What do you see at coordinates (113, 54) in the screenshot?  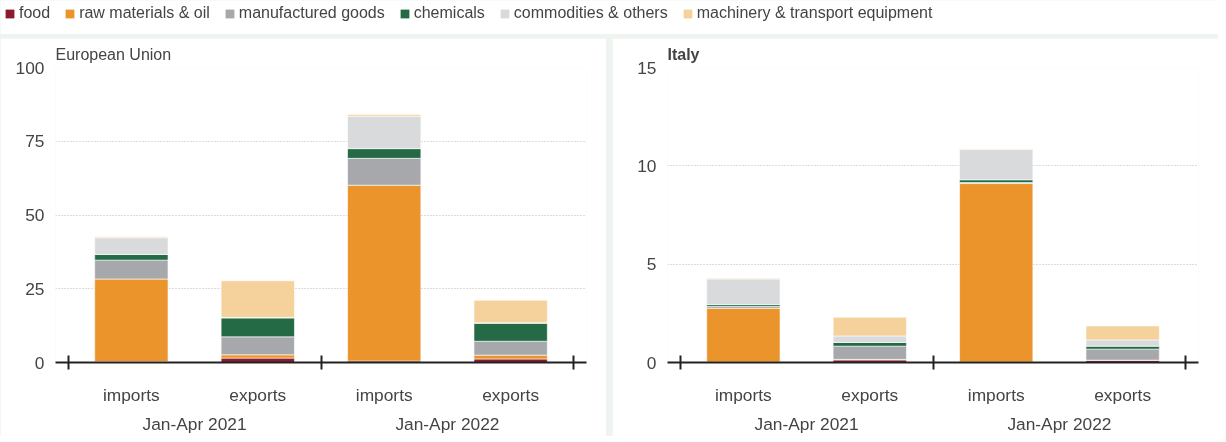 I see `chart-title: European Union` at bounding box center [113, 54].